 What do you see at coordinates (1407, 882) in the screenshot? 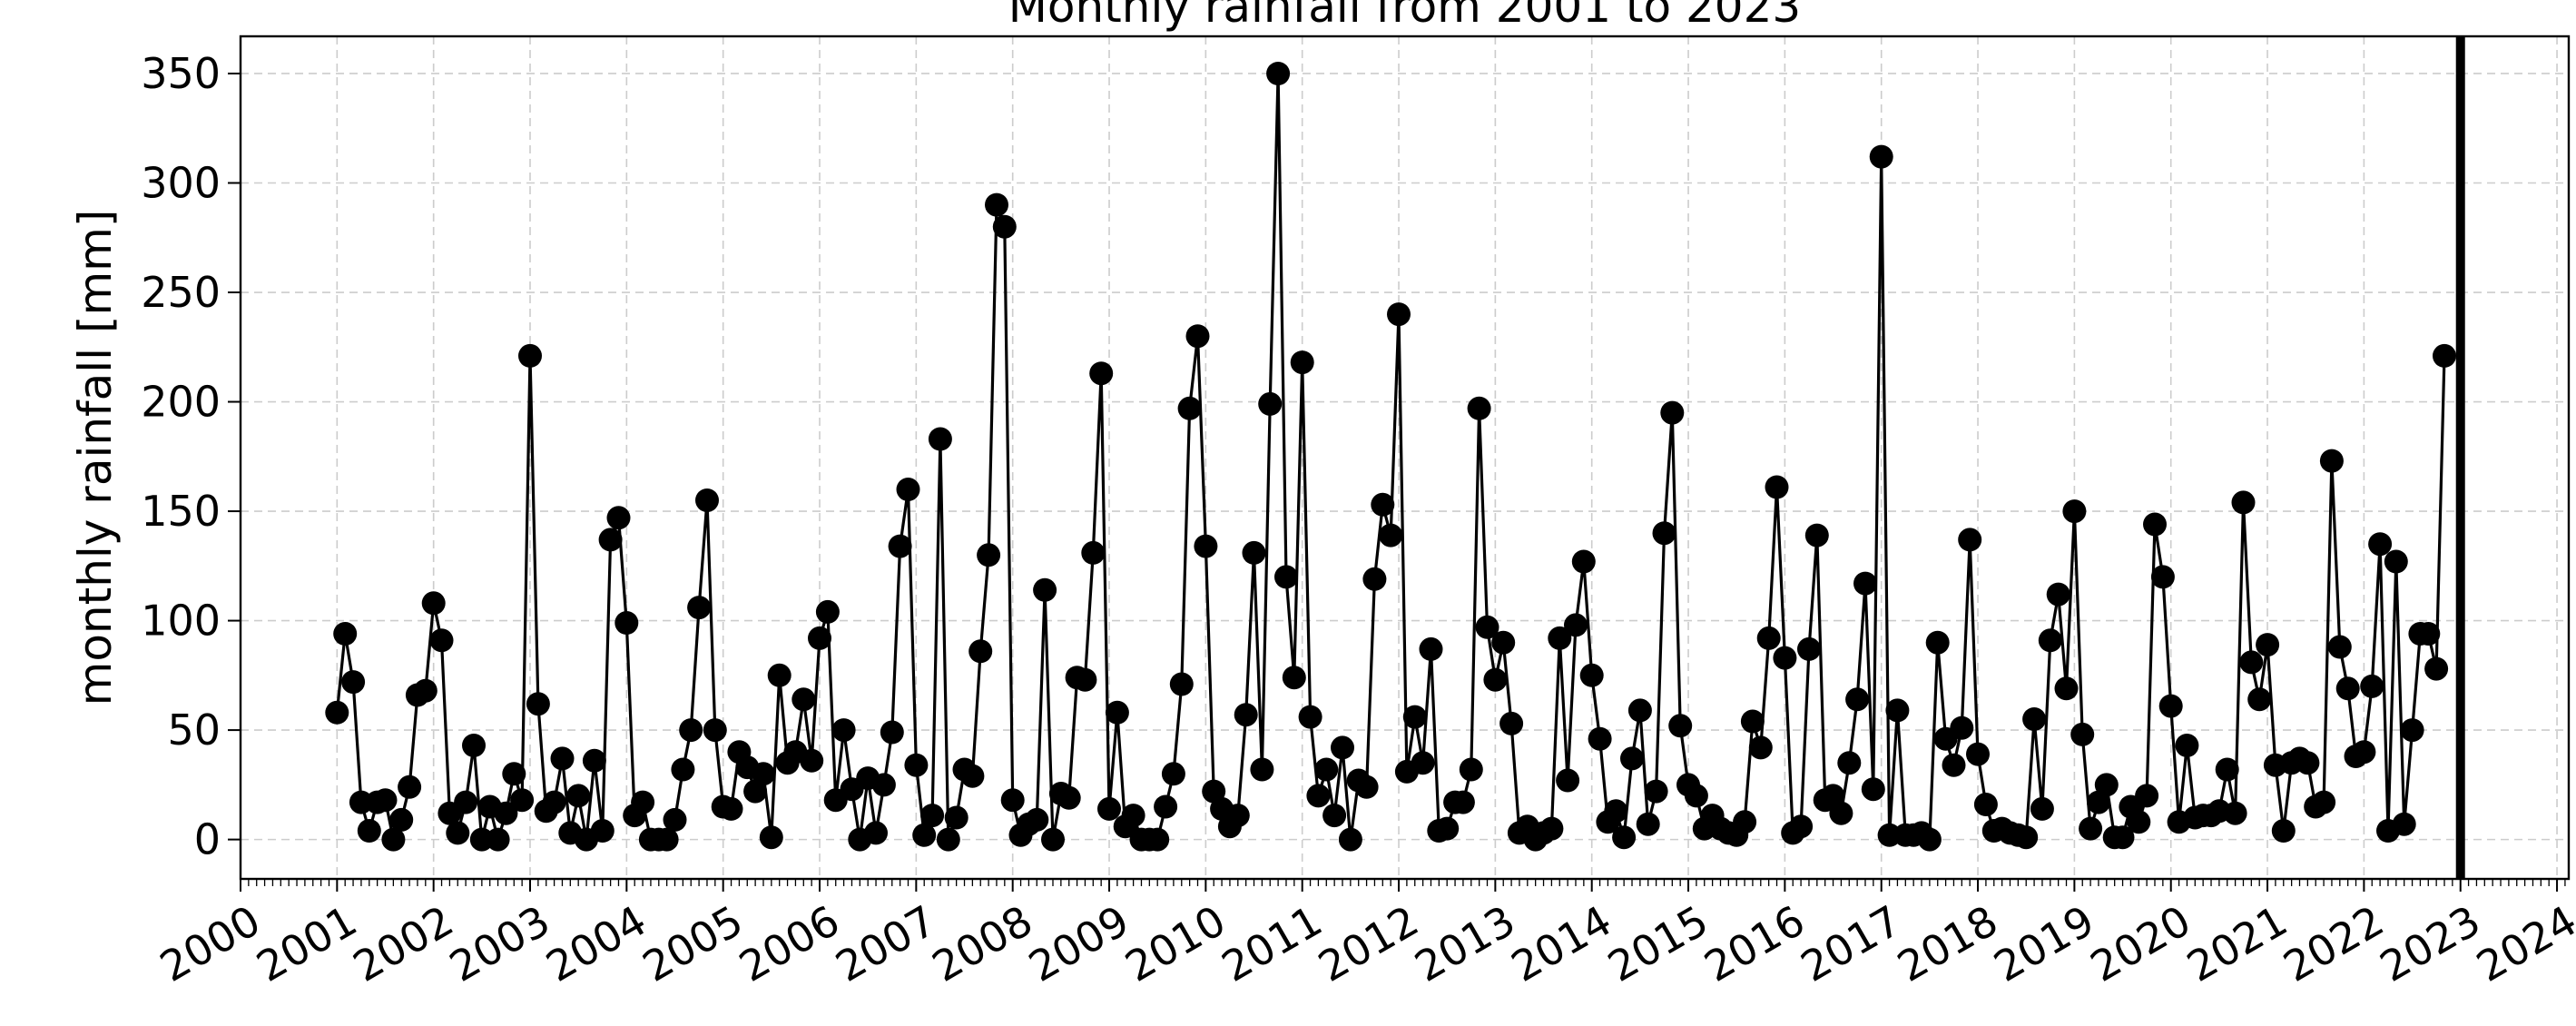
I see `minor-tick-layer` at bounding box center [1407, 882].